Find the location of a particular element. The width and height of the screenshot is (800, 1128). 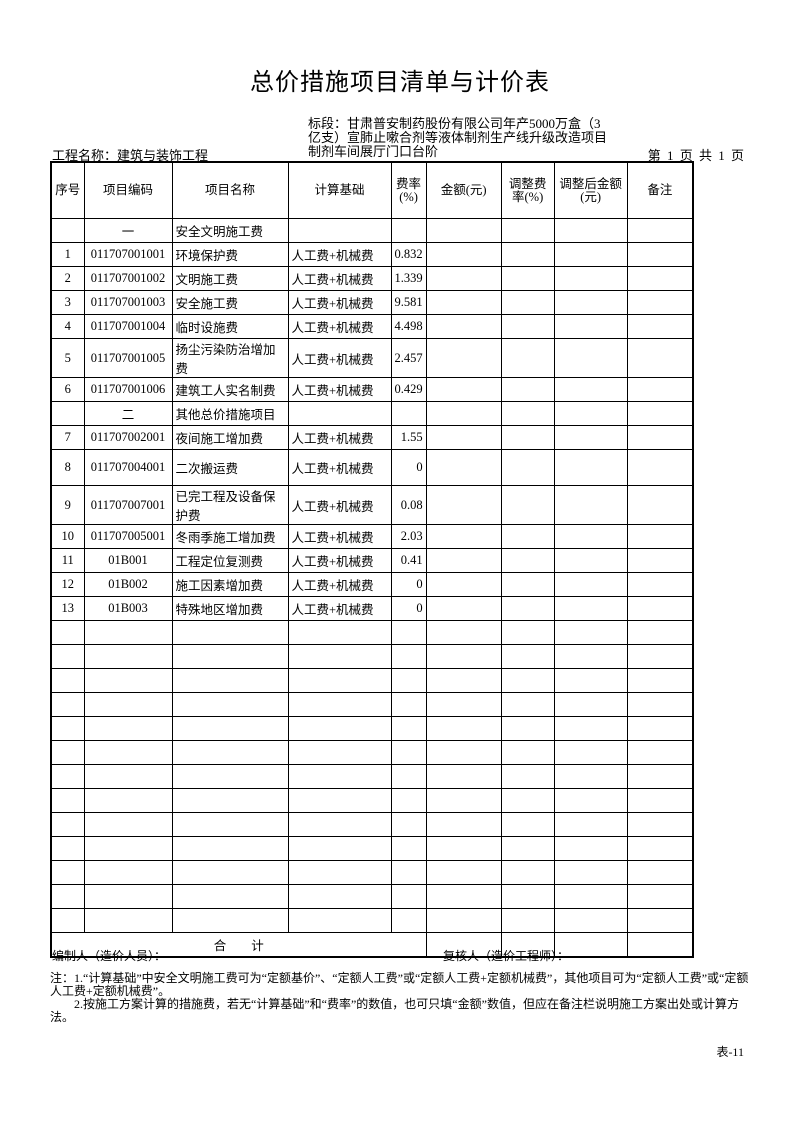

table-cell: 6 is located at coordinates (67, 389).